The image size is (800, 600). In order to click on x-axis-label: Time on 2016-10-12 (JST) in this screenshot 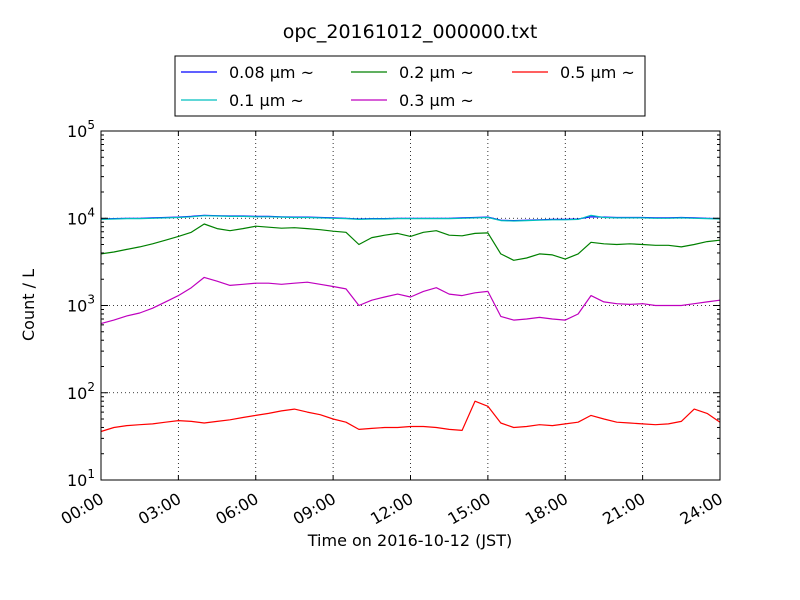, I will do `click(409, 540)`.